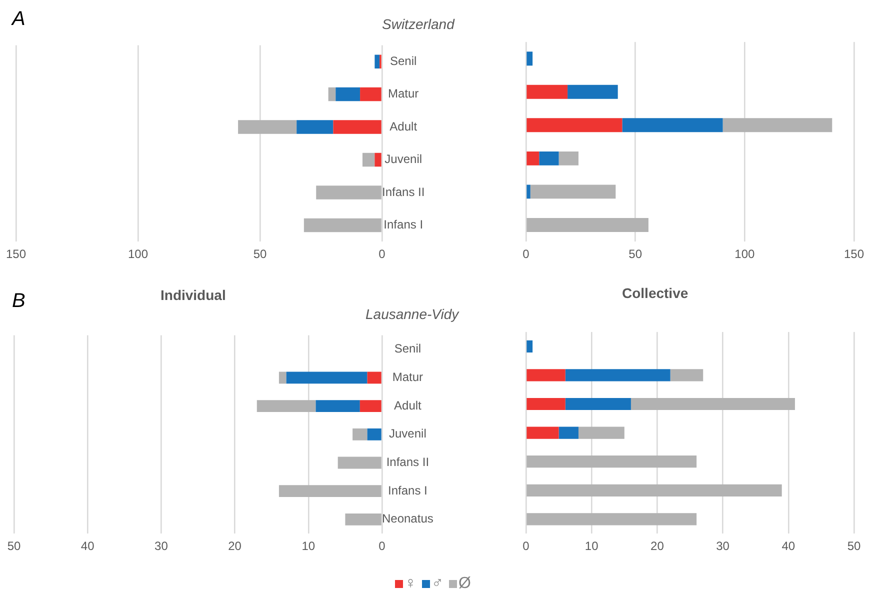 The height and width of the screenshot is (598, 872). What do you see at coordinates (464, 584) in the screenshot?
I see `legend-label: Ø` at bounding box center [464, 584].